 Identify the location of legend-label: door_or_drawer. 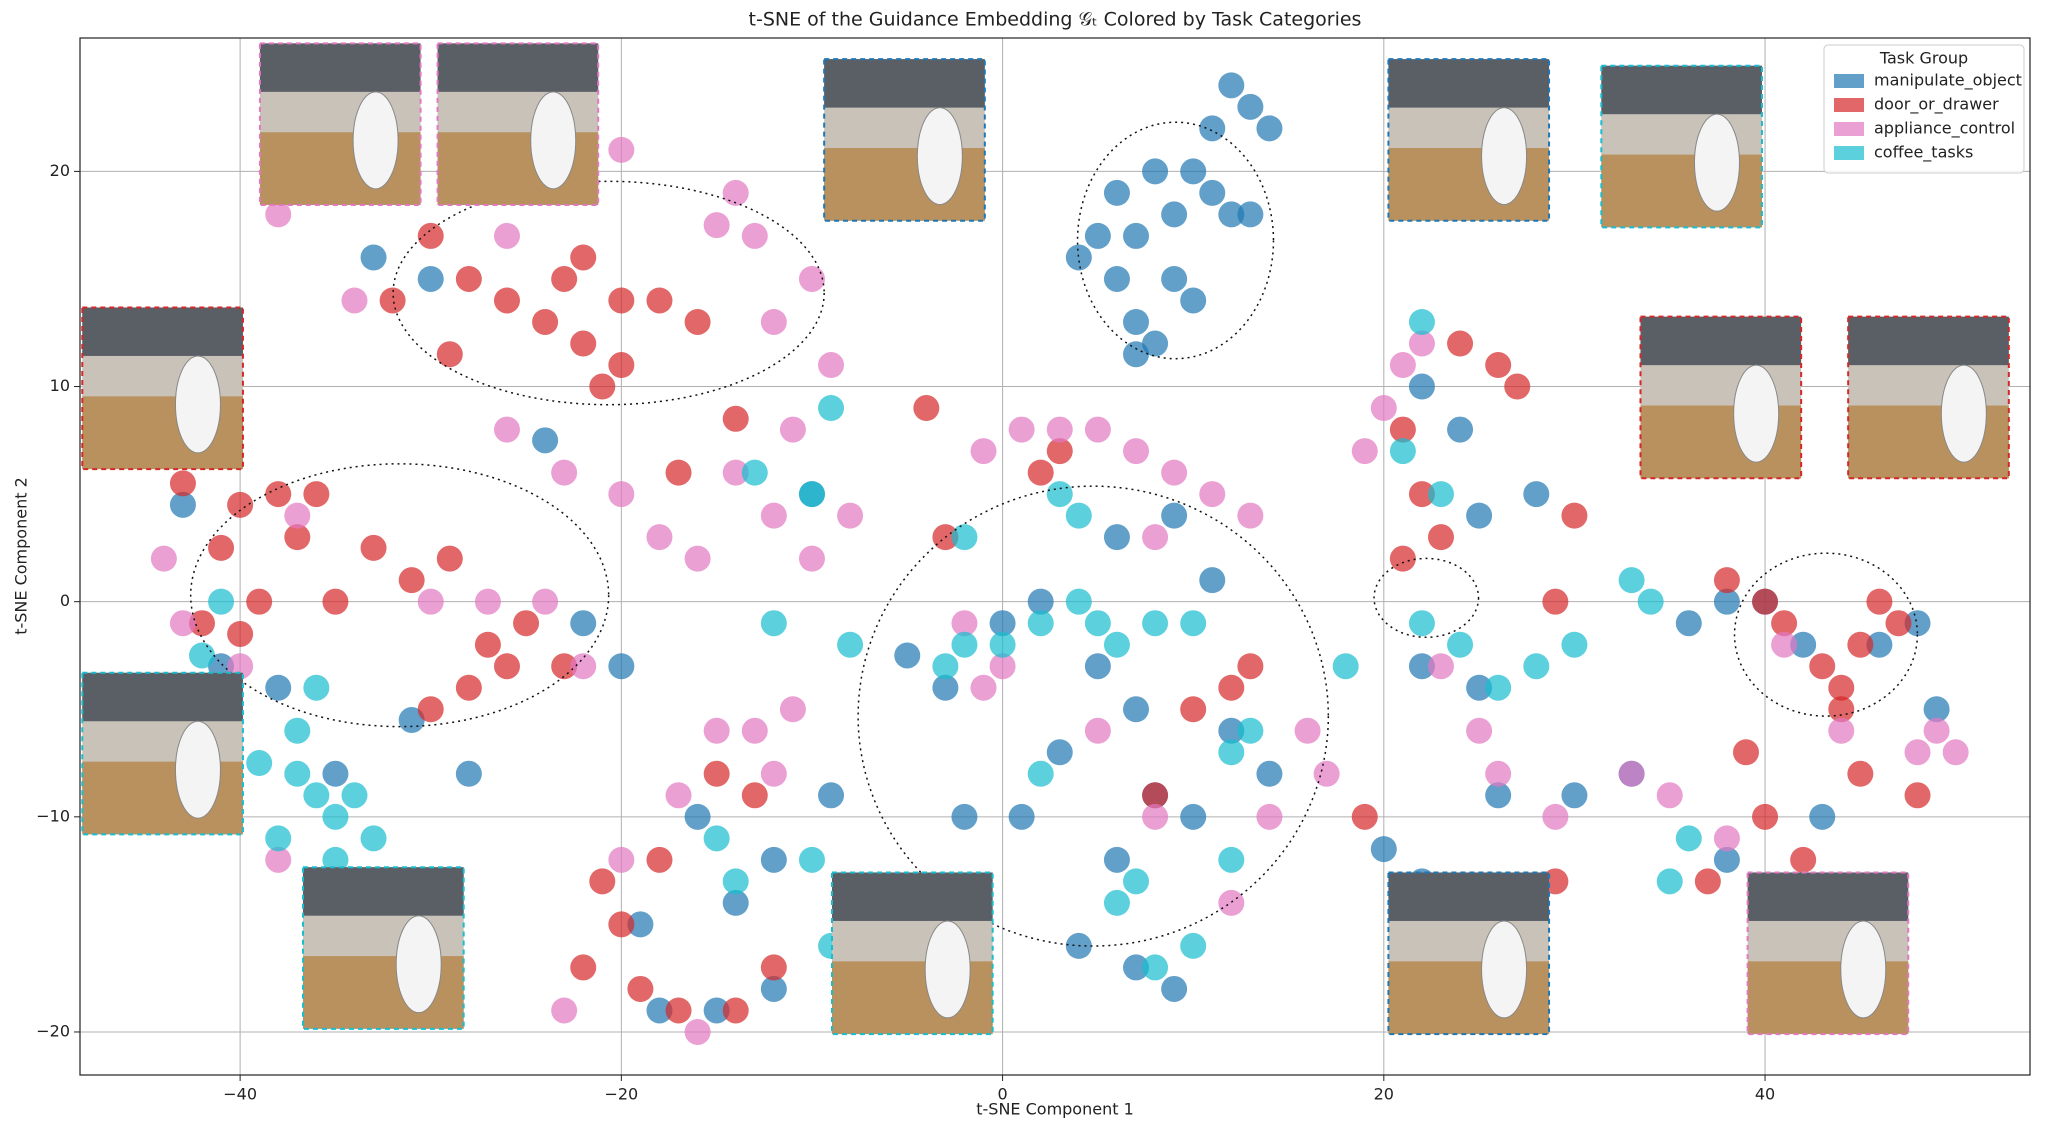
(1936, 105).